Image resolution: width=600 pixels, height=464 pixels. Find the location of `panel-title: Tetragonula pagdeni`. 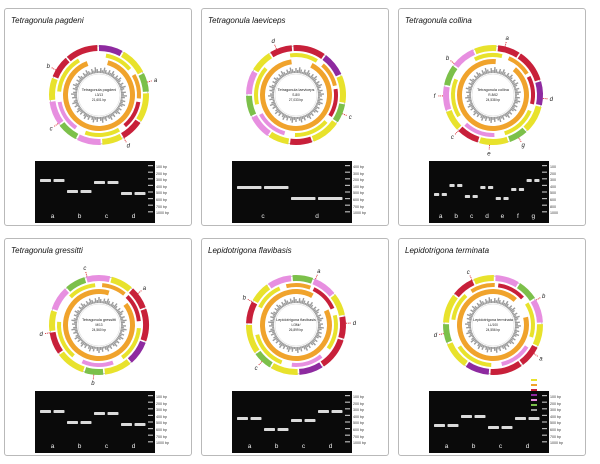

panel-title: Tetragonula pagdeni is located at coordinates (47, 20).